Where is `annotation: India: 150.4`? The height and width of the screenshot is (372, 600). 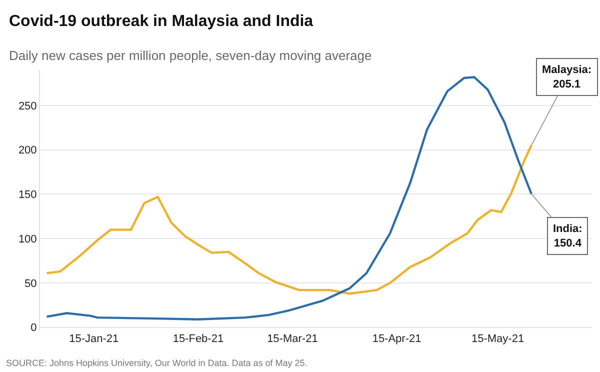 annotation: India: 150.4 is located at coordinates (567, 236).